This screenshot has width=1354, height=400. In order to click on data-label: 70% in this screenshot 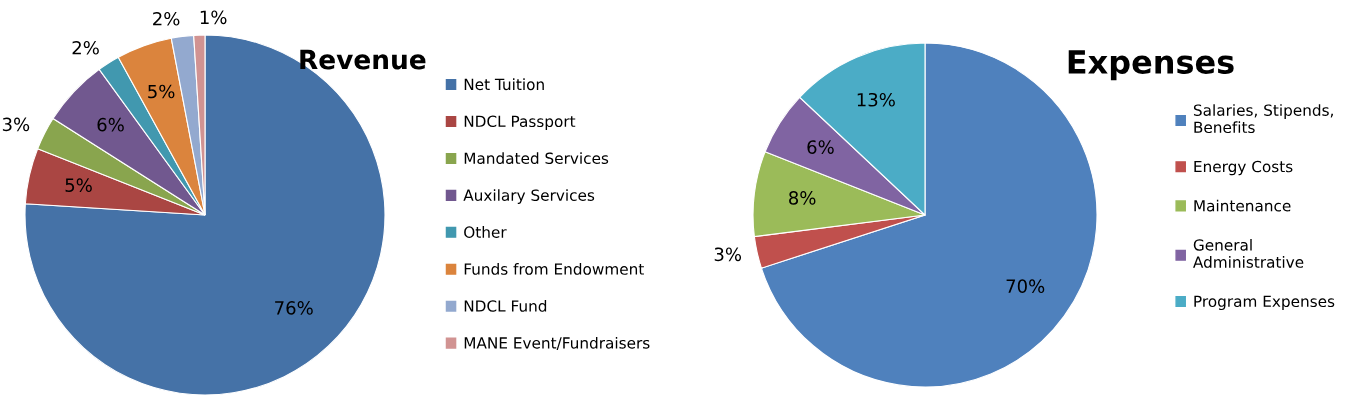, I will do `click(1025, 286)`.